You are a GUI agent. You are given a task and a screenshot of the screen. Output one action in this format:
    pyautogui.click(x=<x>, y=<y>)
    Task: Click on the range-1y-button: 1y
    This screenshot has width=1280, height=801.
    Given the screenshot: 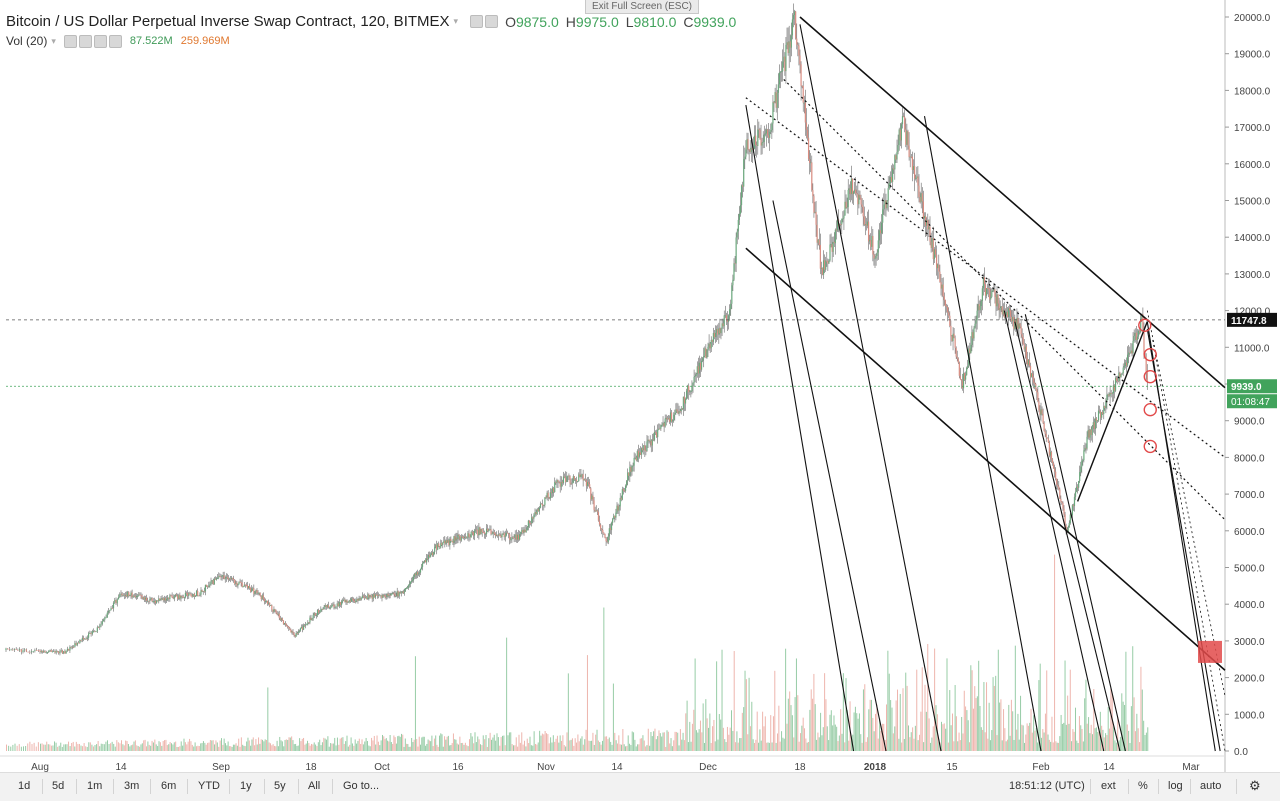 What is the action you would take?
    pyautogui.click(x=246, y=786)
    